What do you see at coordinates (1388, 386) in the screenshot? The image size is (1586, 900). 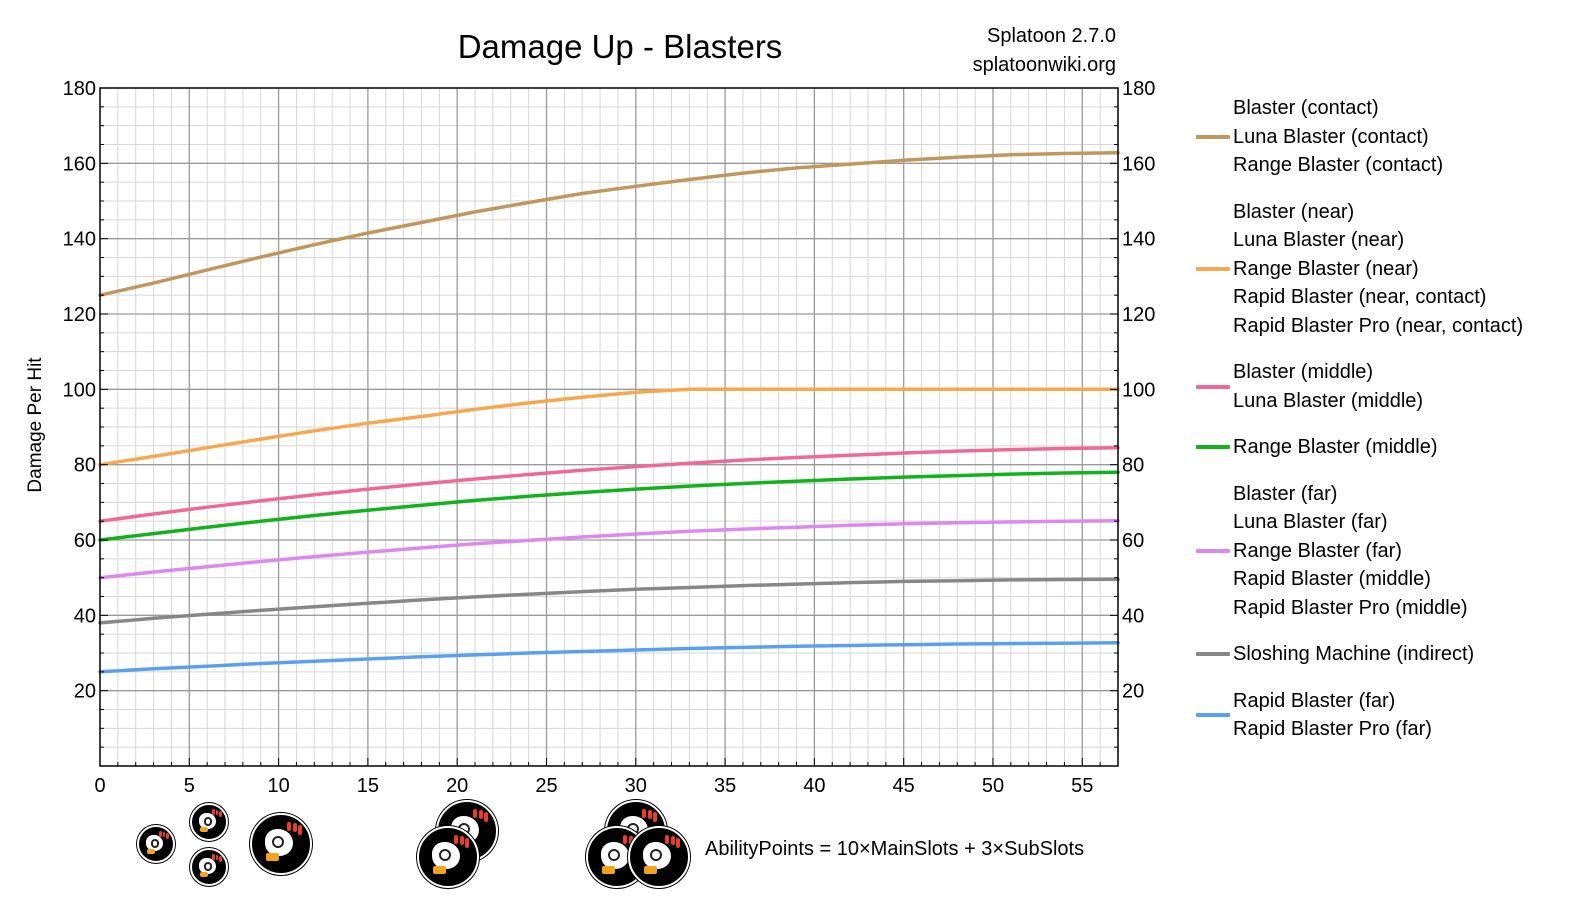 I see `legend-entry: Blaster (middle) Luna Blaster (middle)` at bounding box center [1388, 386].